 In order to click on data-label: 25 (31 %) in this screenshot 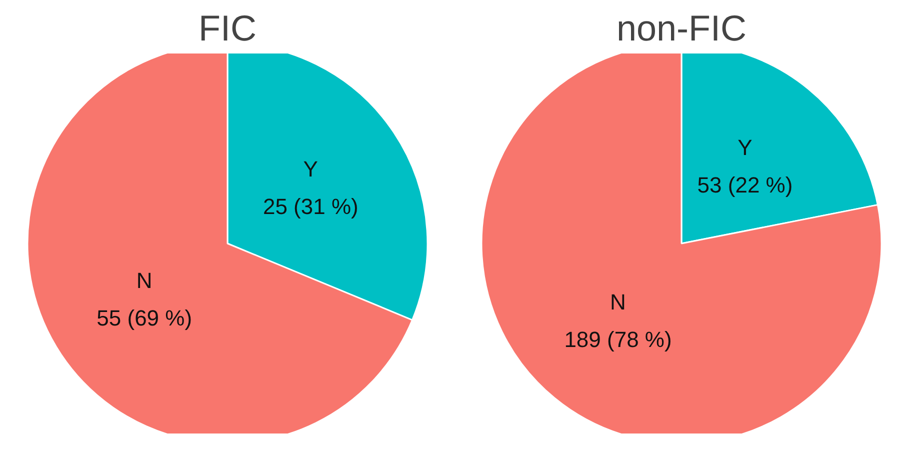, I will do `click(310, 207)`.